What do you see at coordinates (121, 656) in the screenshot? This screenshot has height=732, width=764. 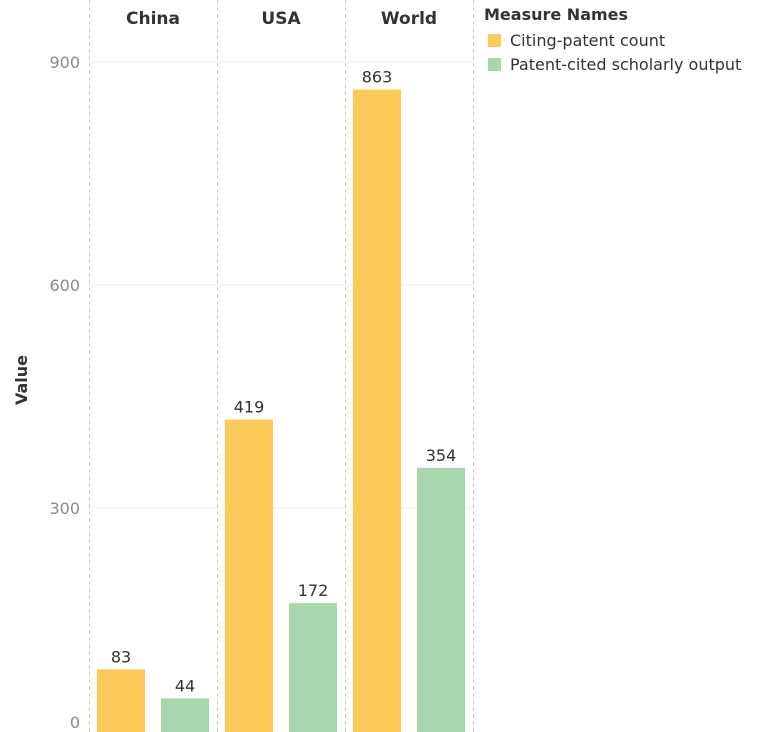 I see `data-label: 83` at bounding box center [121, 656].